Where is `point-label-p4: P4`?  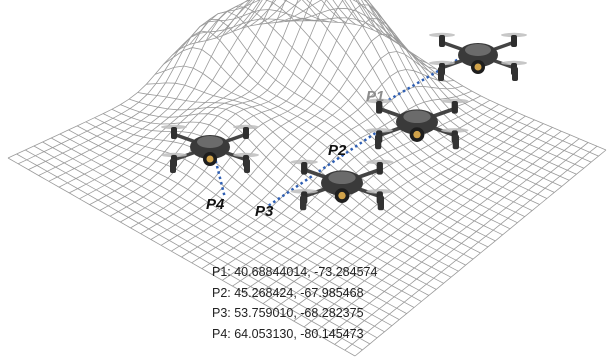 point-label-p4: P4 is located at coordinates (215, 204).